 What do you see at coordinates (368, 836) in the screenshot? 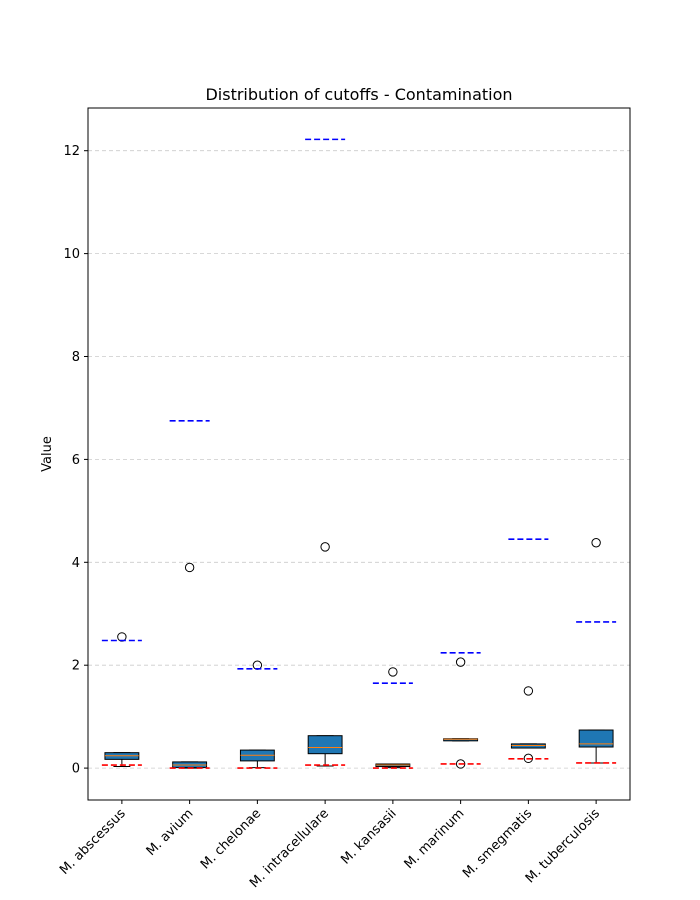
I see `x-tick-label: M. kansasii` at bounding box center [368, 836].